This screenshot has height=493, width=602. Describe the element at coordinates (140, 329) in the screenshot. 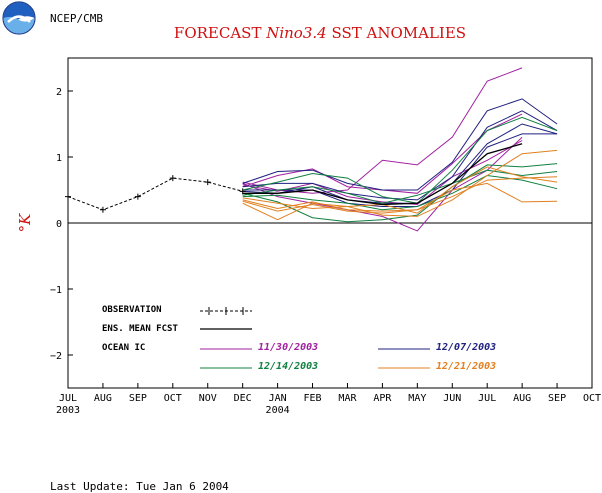

I see `legend-ens-mean-label: ENS. MEAN FCST` at that location.